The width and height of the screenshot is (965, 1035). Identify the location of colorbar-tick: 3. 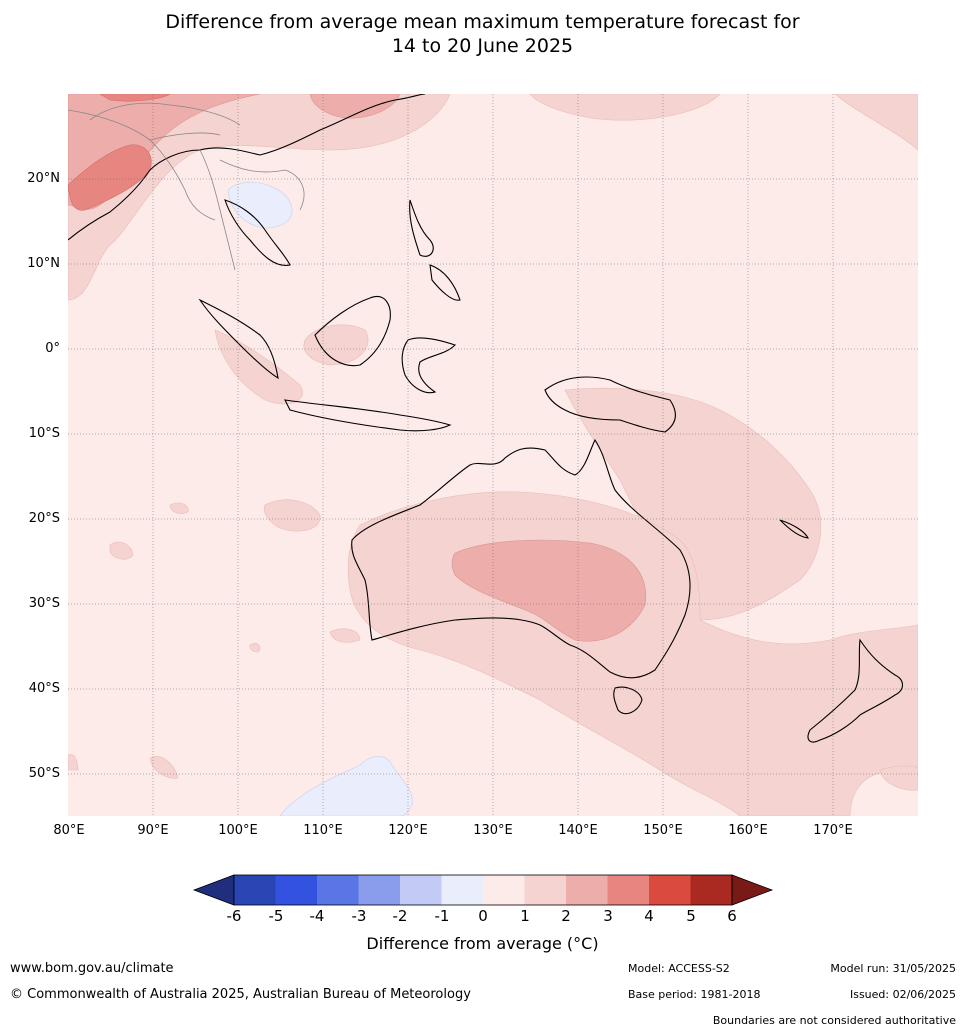
(608, 916).